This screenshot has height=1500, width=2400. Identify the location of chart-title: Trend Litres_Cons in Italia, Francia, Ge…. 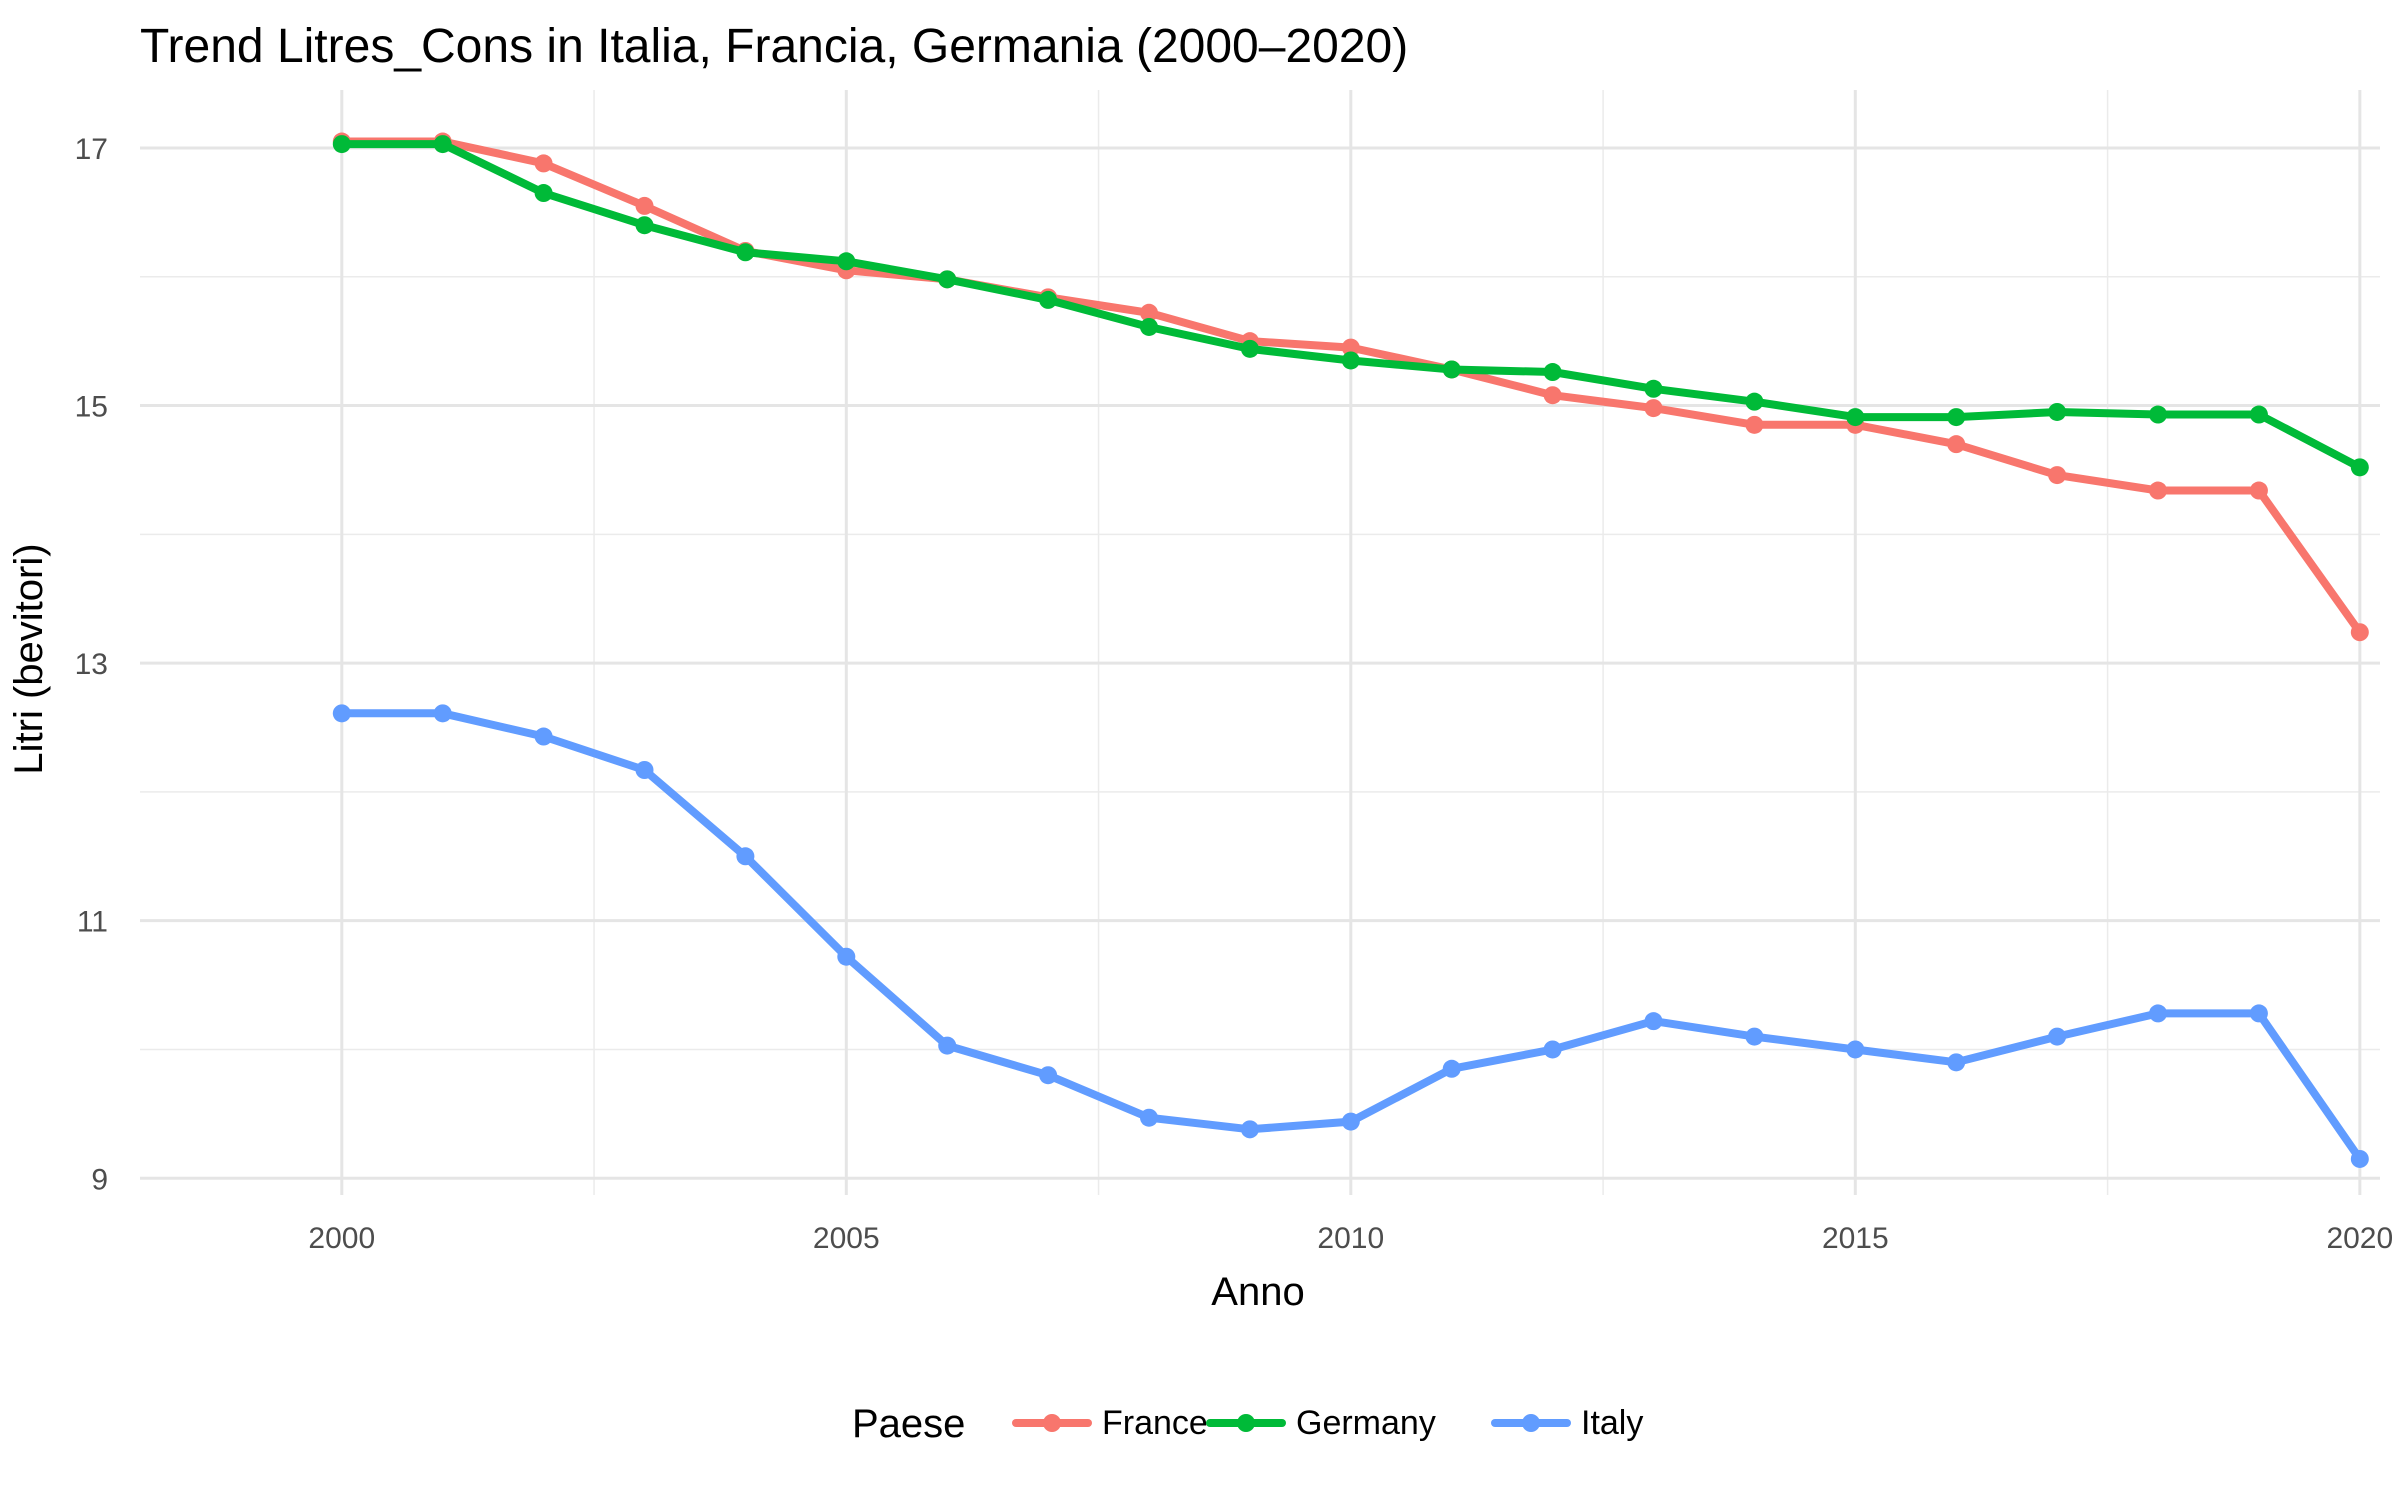
(774, 46).